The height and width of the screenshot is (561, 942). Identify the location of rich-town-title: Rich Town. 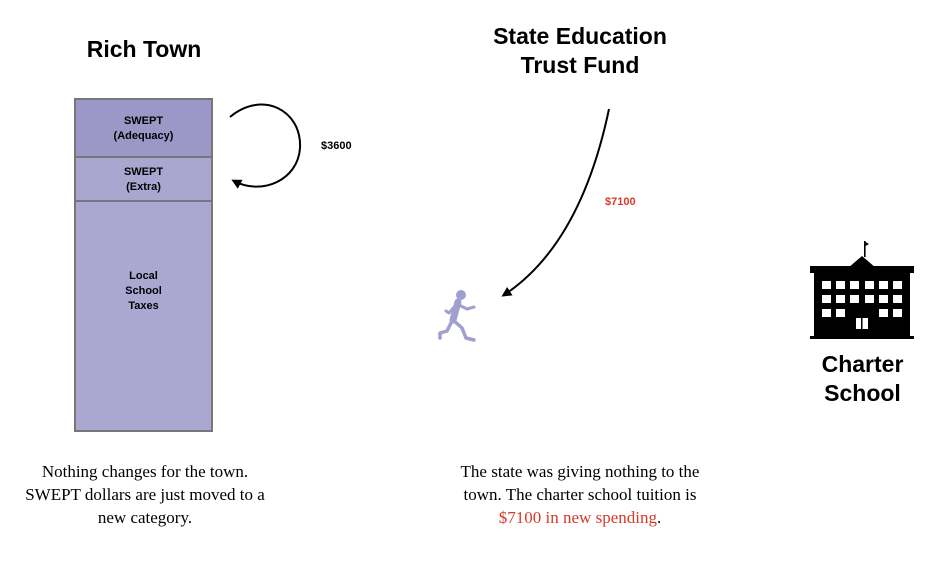
(144, 49).